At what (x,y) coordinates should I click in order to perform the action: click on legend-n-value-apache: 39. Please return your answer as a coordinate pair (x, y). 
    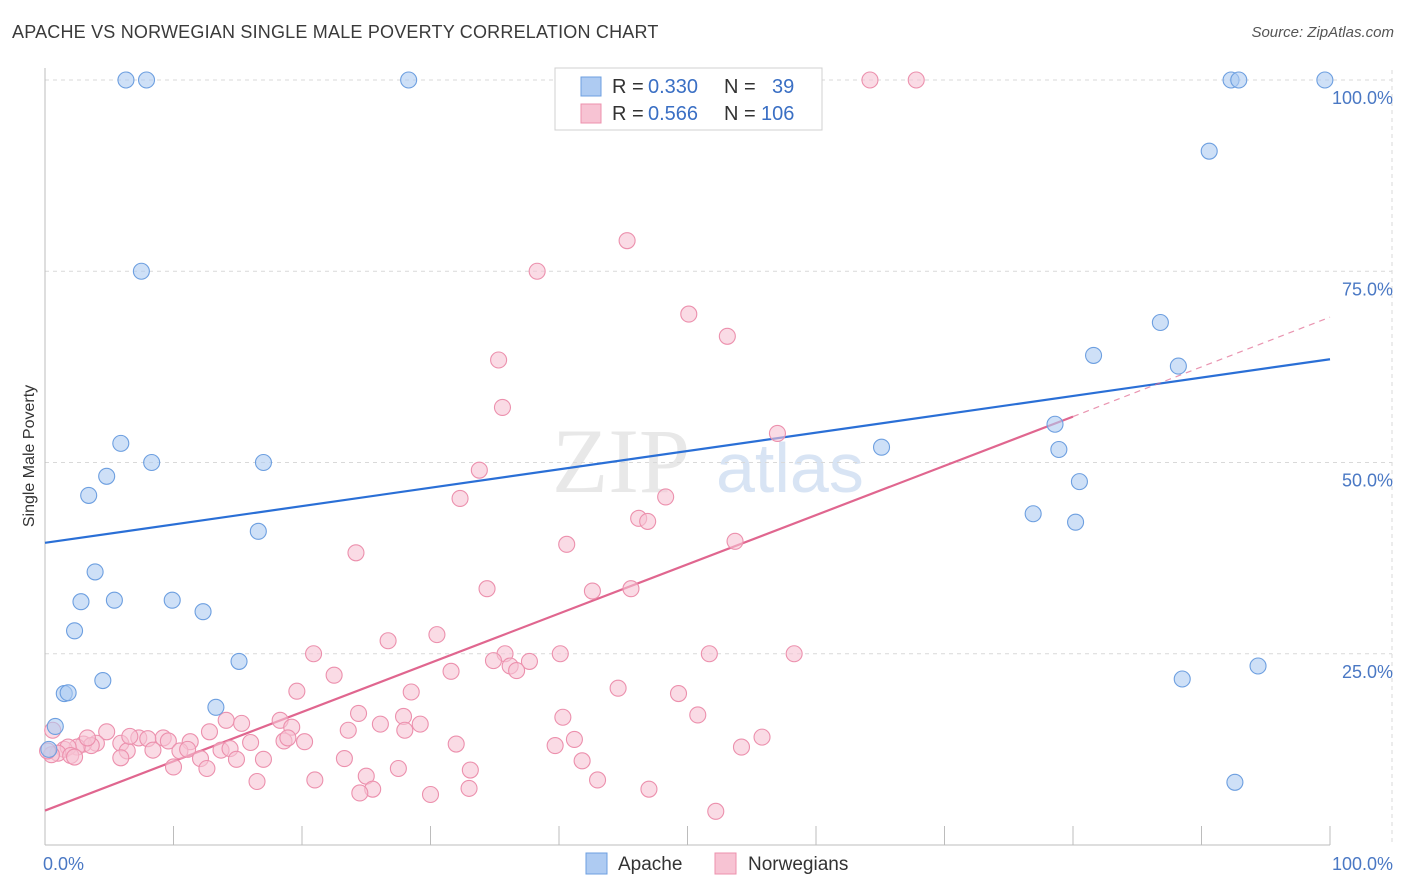
    Looking at the image, I should click on (783, 87).